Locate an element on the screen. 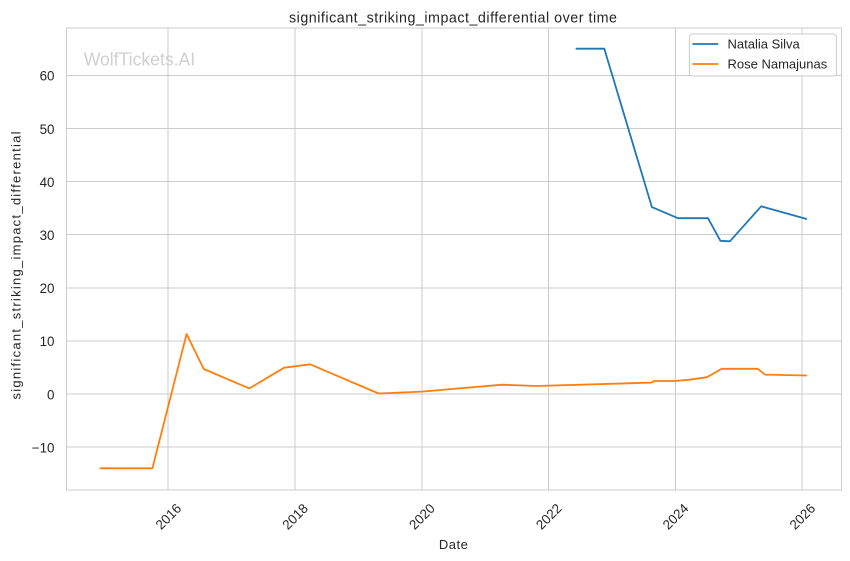 Image resolution: width=850 pixels, height=561 pixels. svg-text: 50 is located at coordinates (47, 129).